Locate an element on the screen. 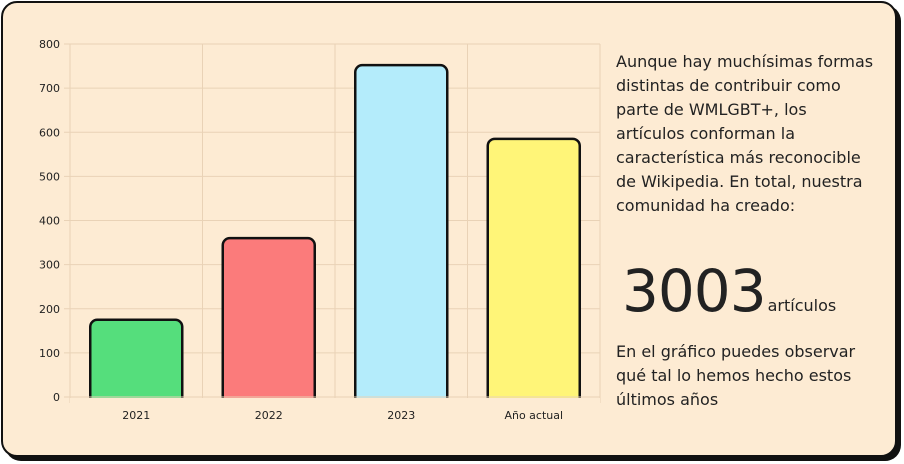 The image size is (904, 464). y-tick-label: 0 is located at coordinates (56, 397).